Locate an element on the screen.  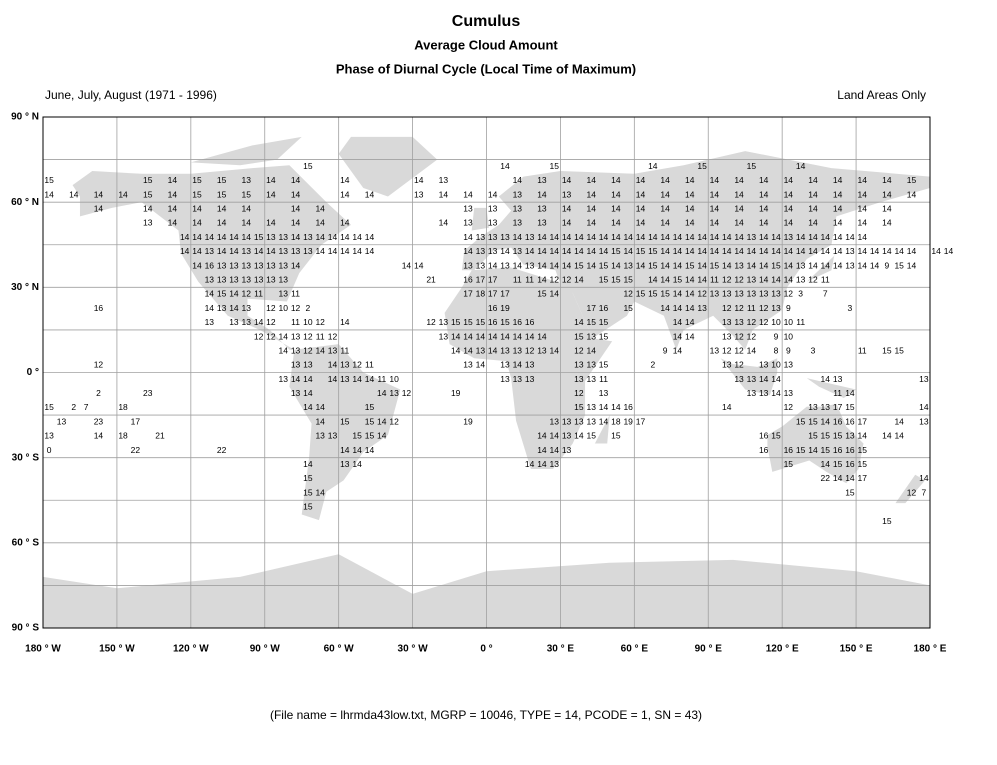
lon-label: 30 ° E is located at coordinates (561, 649).